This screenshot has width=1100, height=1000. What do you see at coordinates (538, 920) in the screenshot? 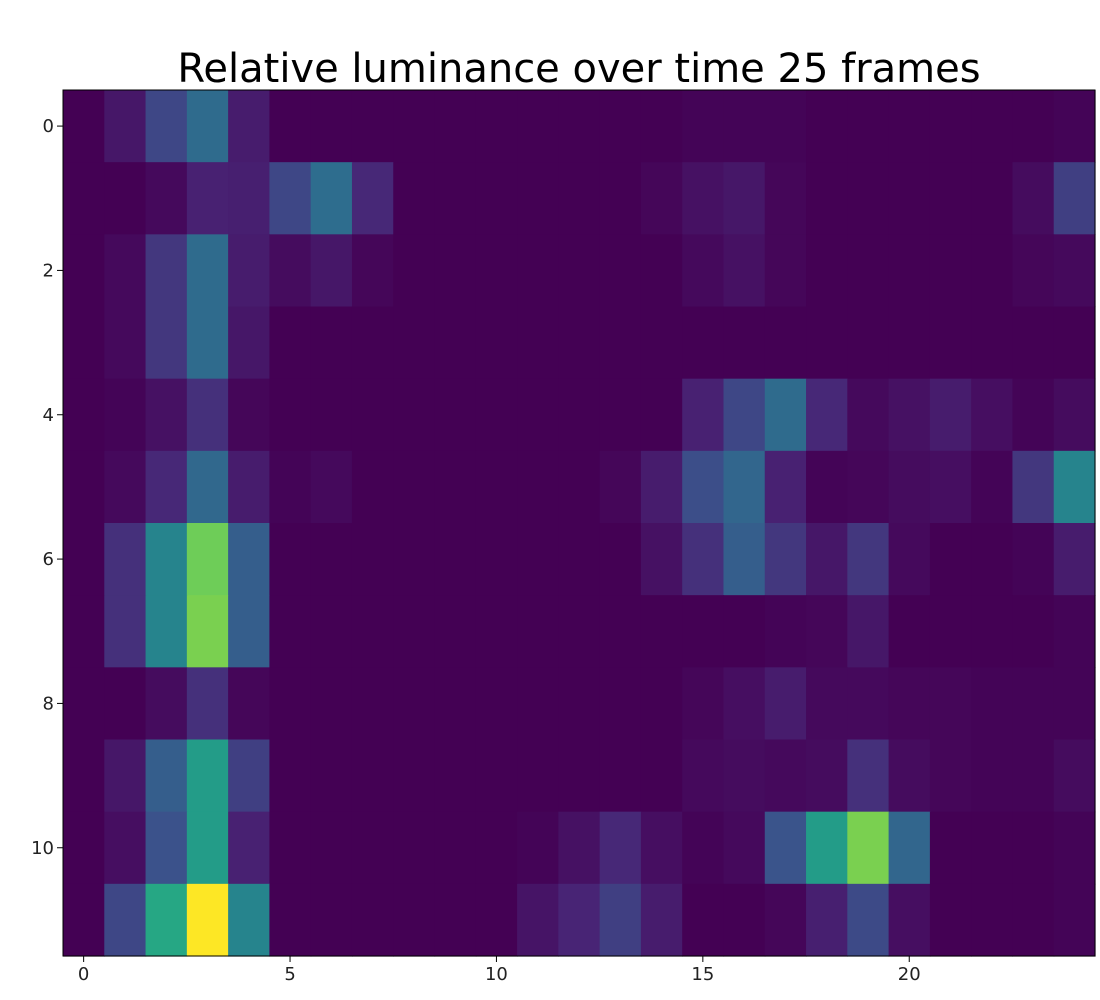
I see `heatmap-cell-r11-c11` at bounding box center [538, 920].